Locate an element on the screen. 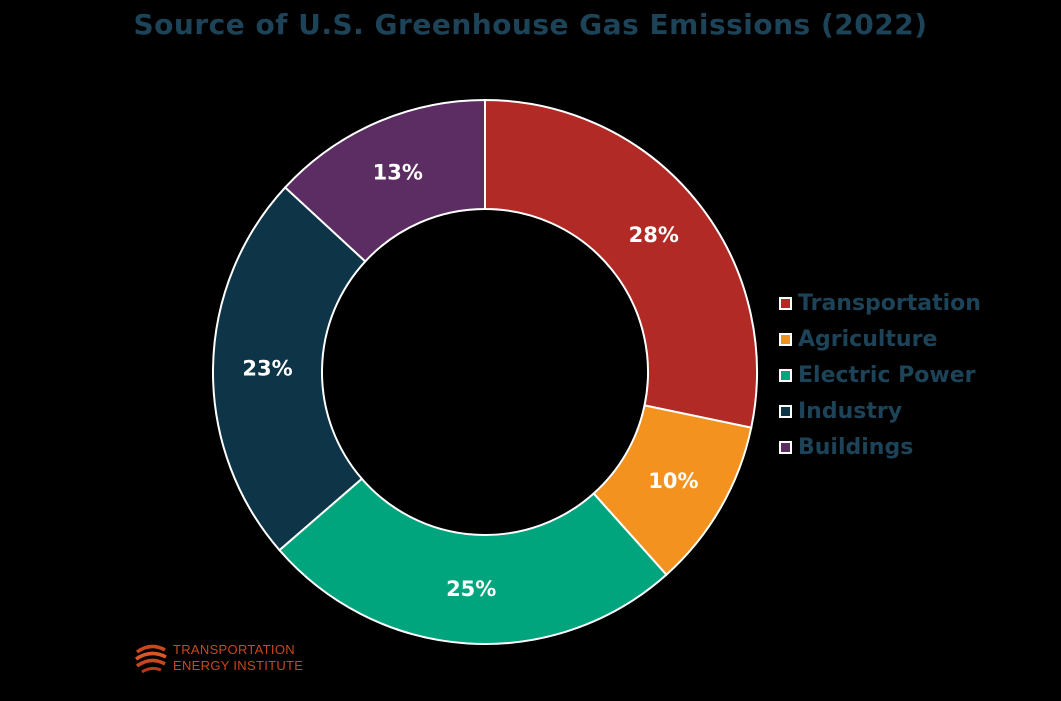 This screenshot has width=1061, height=701. slice-buildings is located at coordinates (384, 180).